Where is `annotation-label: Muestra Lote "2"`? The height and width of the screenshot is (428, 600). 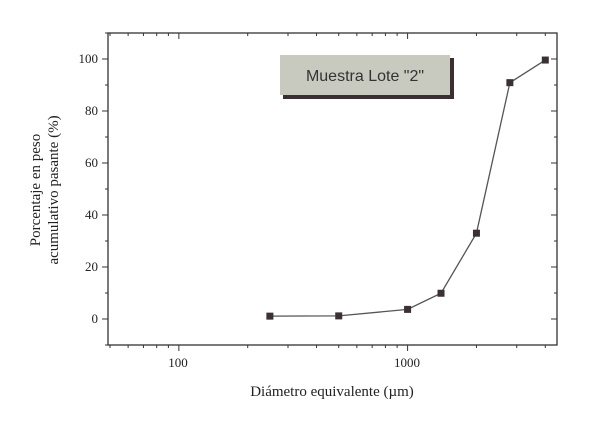
annotation-label: Muestra Lote "2" is located at coordinates (365, 76).